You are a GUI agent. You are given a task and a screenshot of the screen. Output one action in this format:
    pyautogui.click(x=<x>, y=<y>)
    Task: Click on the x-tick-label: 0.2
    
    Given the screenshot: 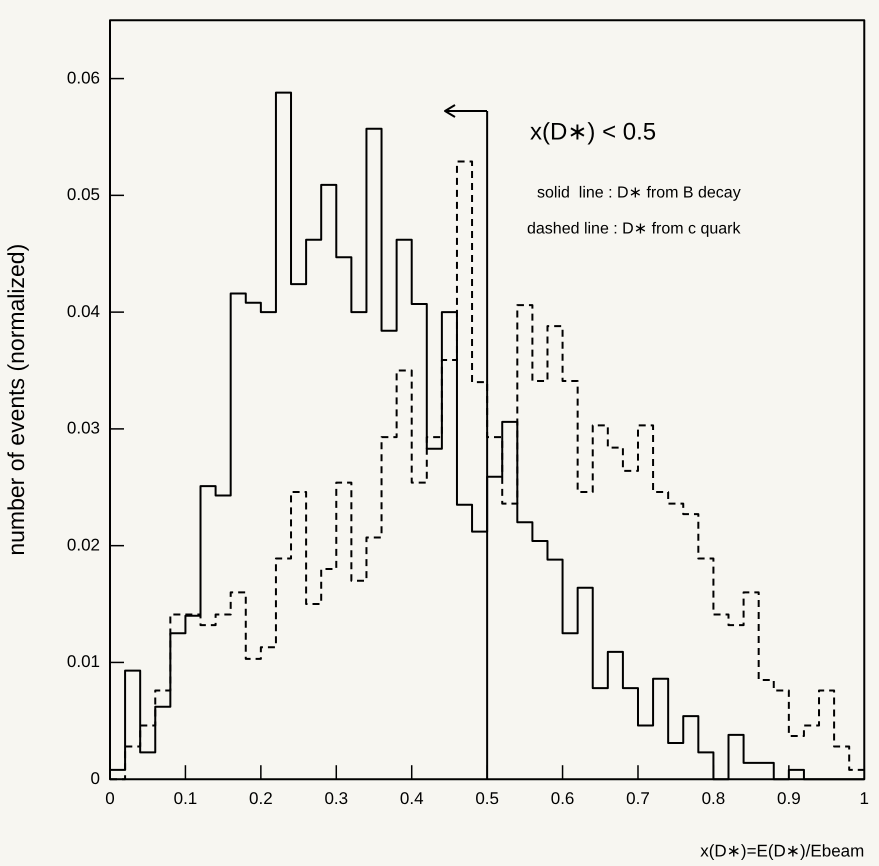 What is the action you would take?
    pyautogui.click(x=261, y=798)
    